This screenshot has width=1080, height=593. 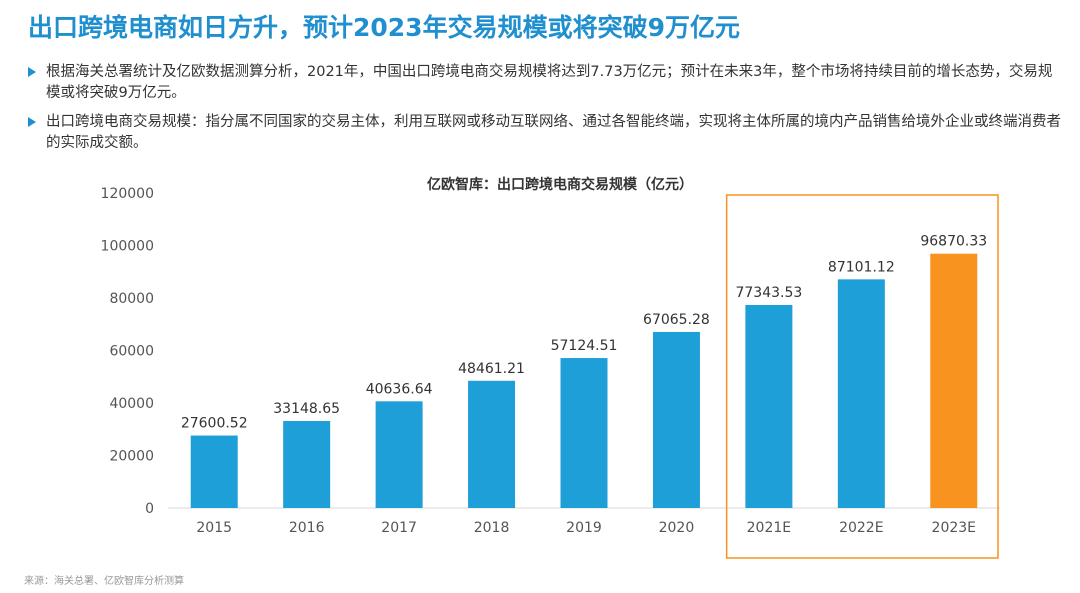 What do you see at coordinates (676, 320) in the screenshot?
I see `data-label: 67065.28` at bounding box center [676, 320].